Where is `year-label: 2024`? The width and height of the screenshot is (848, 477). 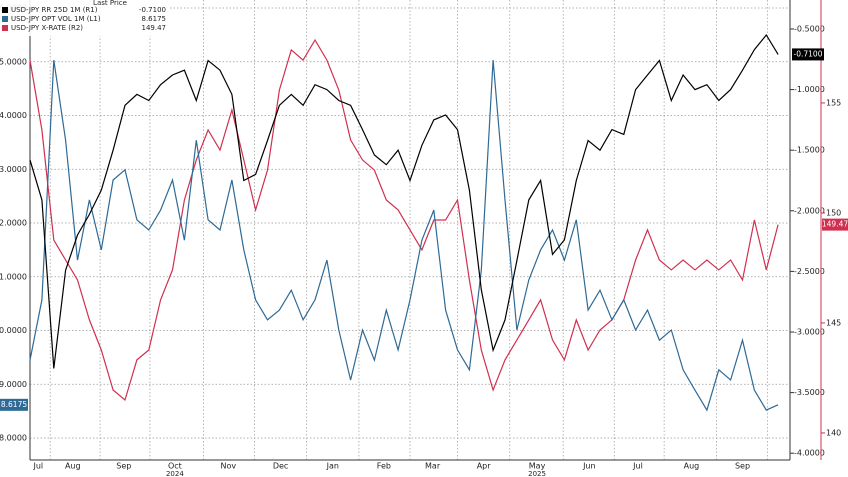 year-label: 2024 is located at coordinates (175, 473).